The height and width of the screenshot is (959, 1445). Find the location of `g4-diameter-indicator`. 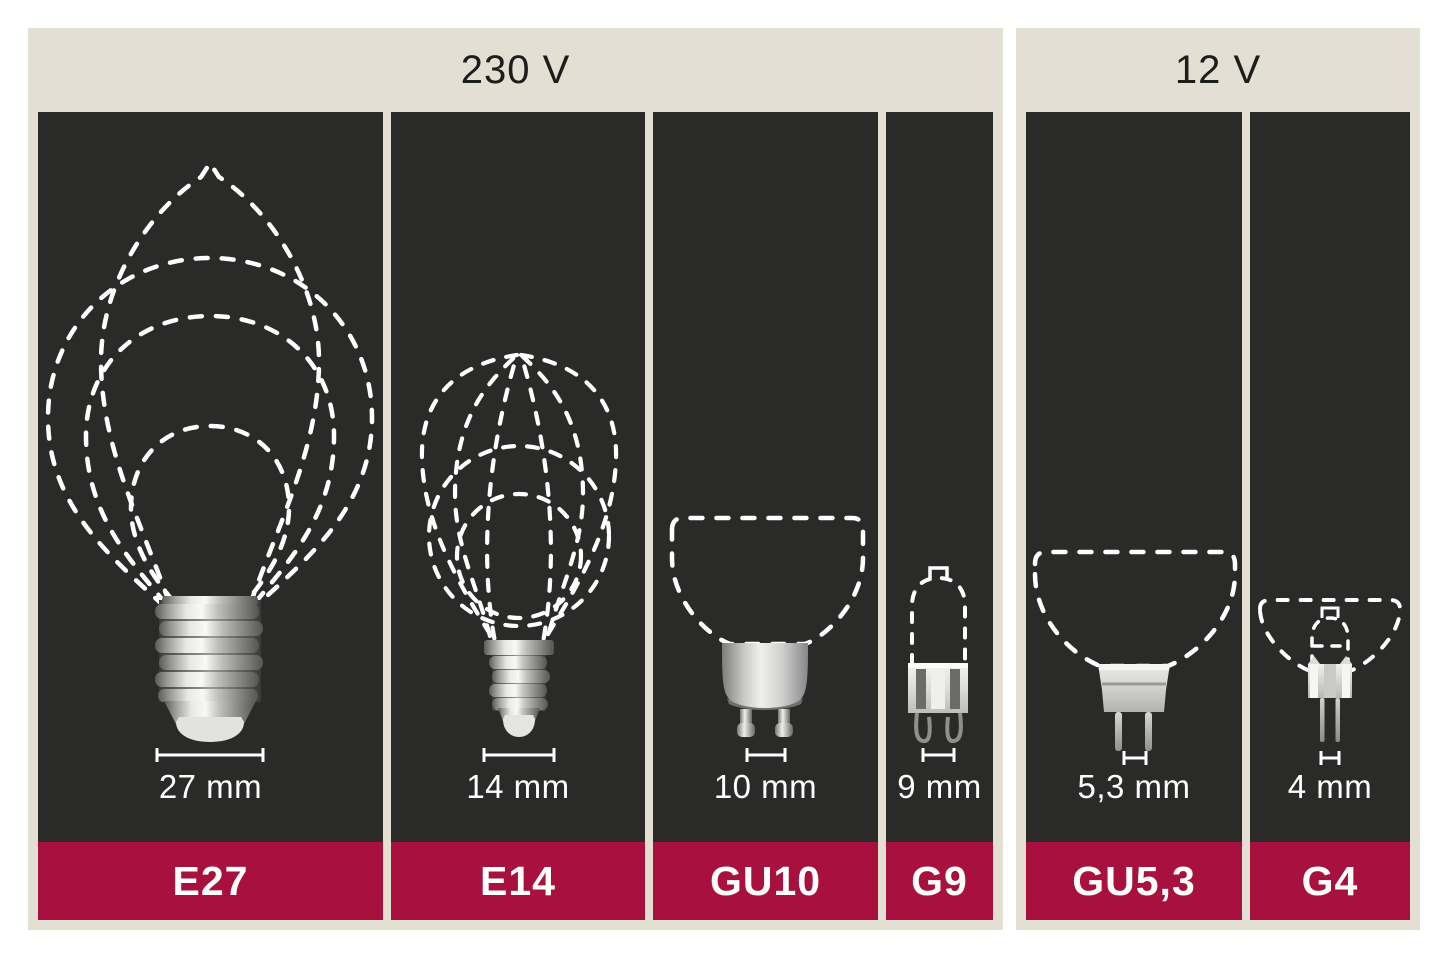

g4-diameter-indicator is located at coordinates (1330, 758).